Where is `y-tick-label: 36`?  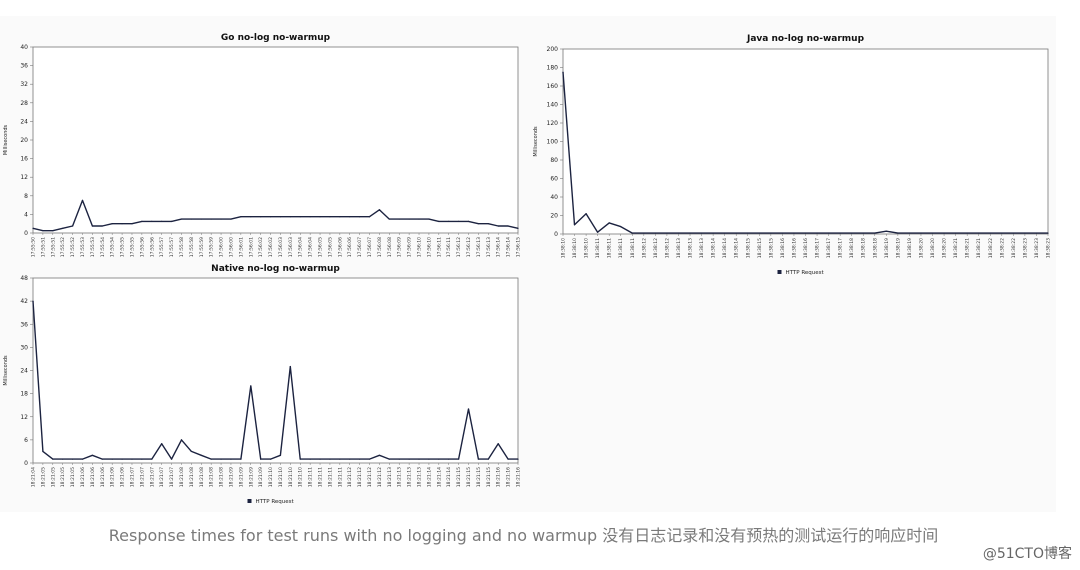
y-tick-label: 36 is located at coordinates (24, 66).